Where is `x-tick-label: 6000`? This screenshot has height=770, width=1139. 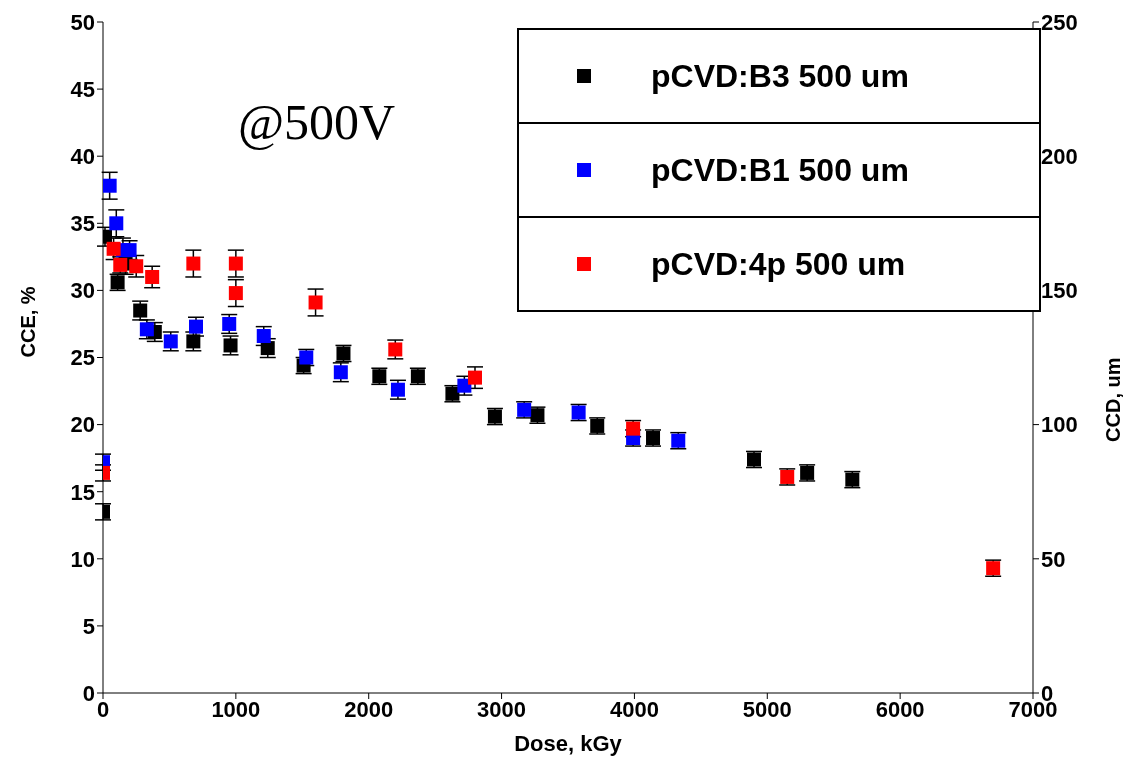 x-tick-label: 6000 is located at coordinates (900, 709).